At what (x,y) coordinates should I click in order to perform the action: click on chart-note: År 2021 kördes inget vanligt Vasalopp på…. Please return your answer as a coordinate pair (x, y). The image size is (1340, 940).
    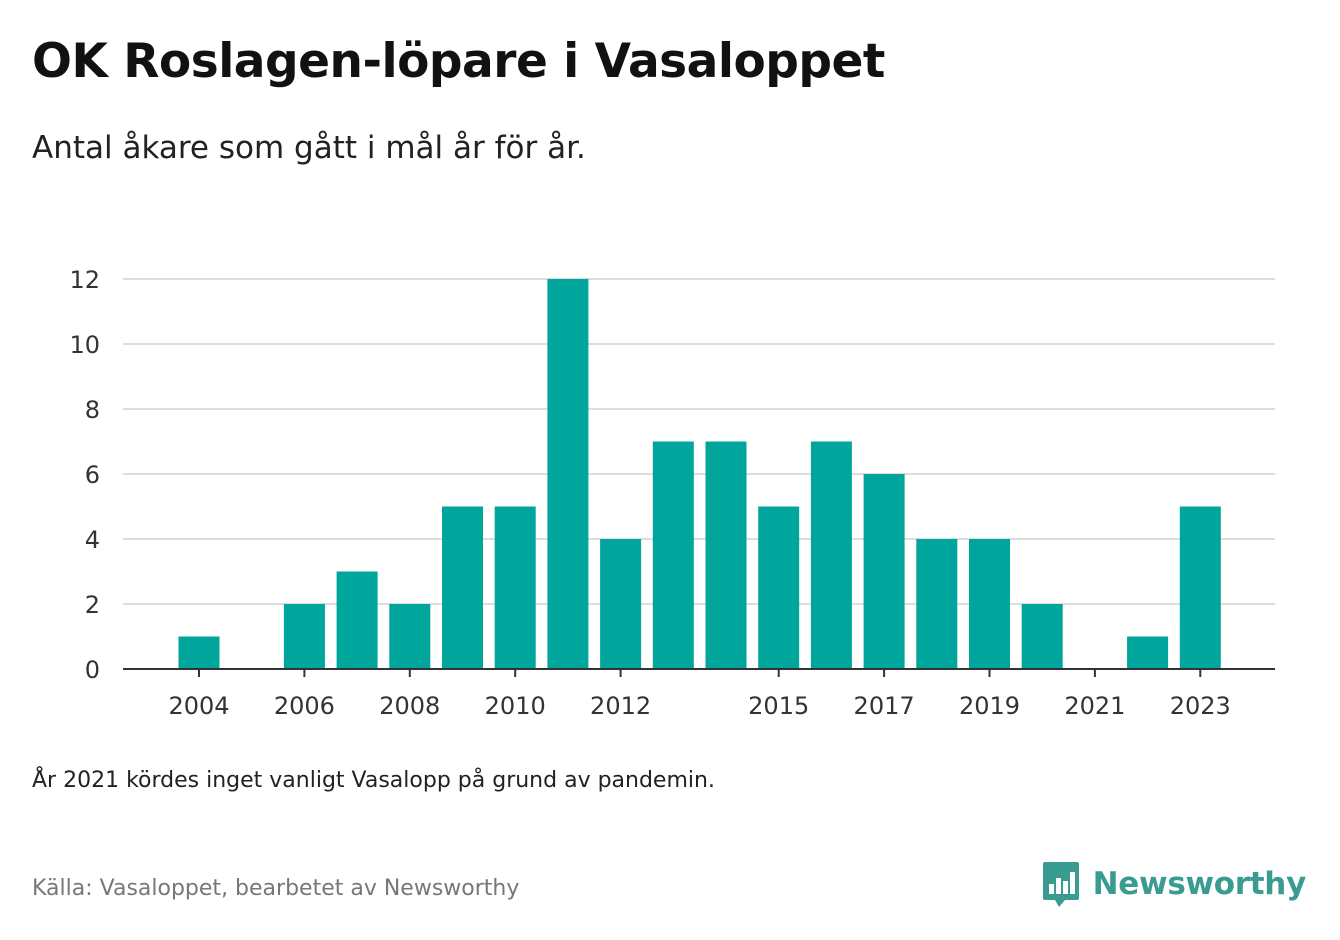
    Looking at the image, I should click on (373, 780).